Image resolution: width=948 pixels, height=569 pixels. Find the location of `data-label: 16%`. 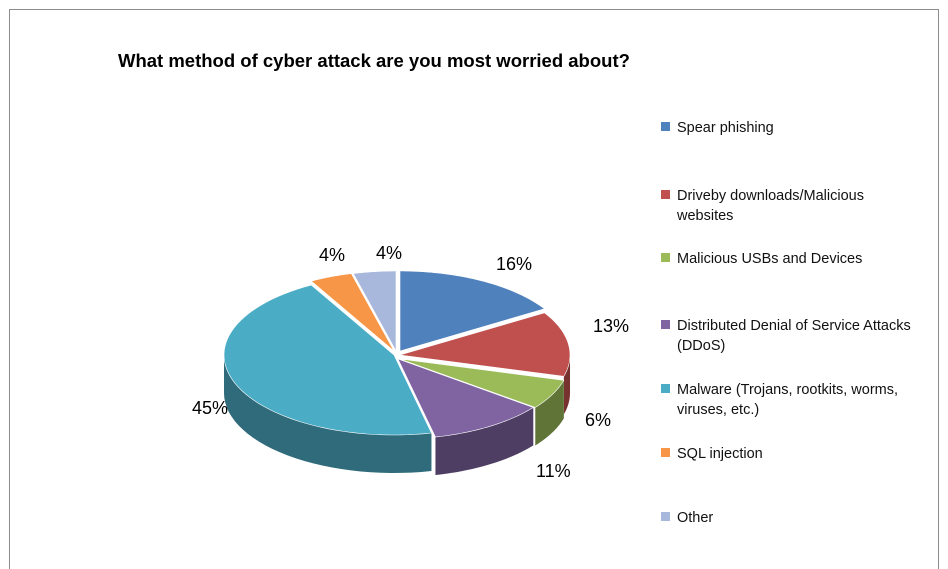

data-label: 16% is located at coordinates (514, 264).